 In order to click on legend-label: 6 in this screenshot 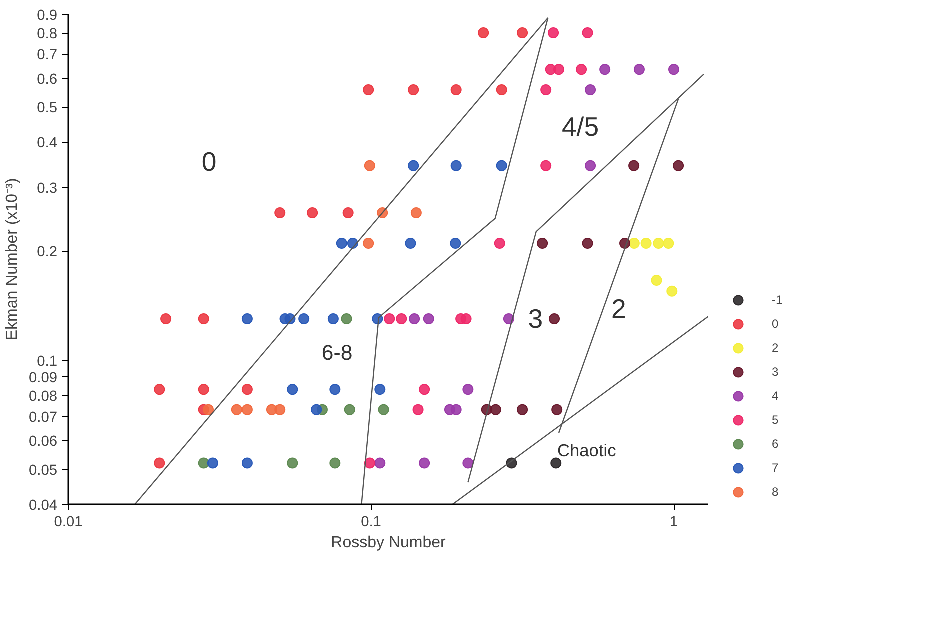, I will do `click(776, 444)`.